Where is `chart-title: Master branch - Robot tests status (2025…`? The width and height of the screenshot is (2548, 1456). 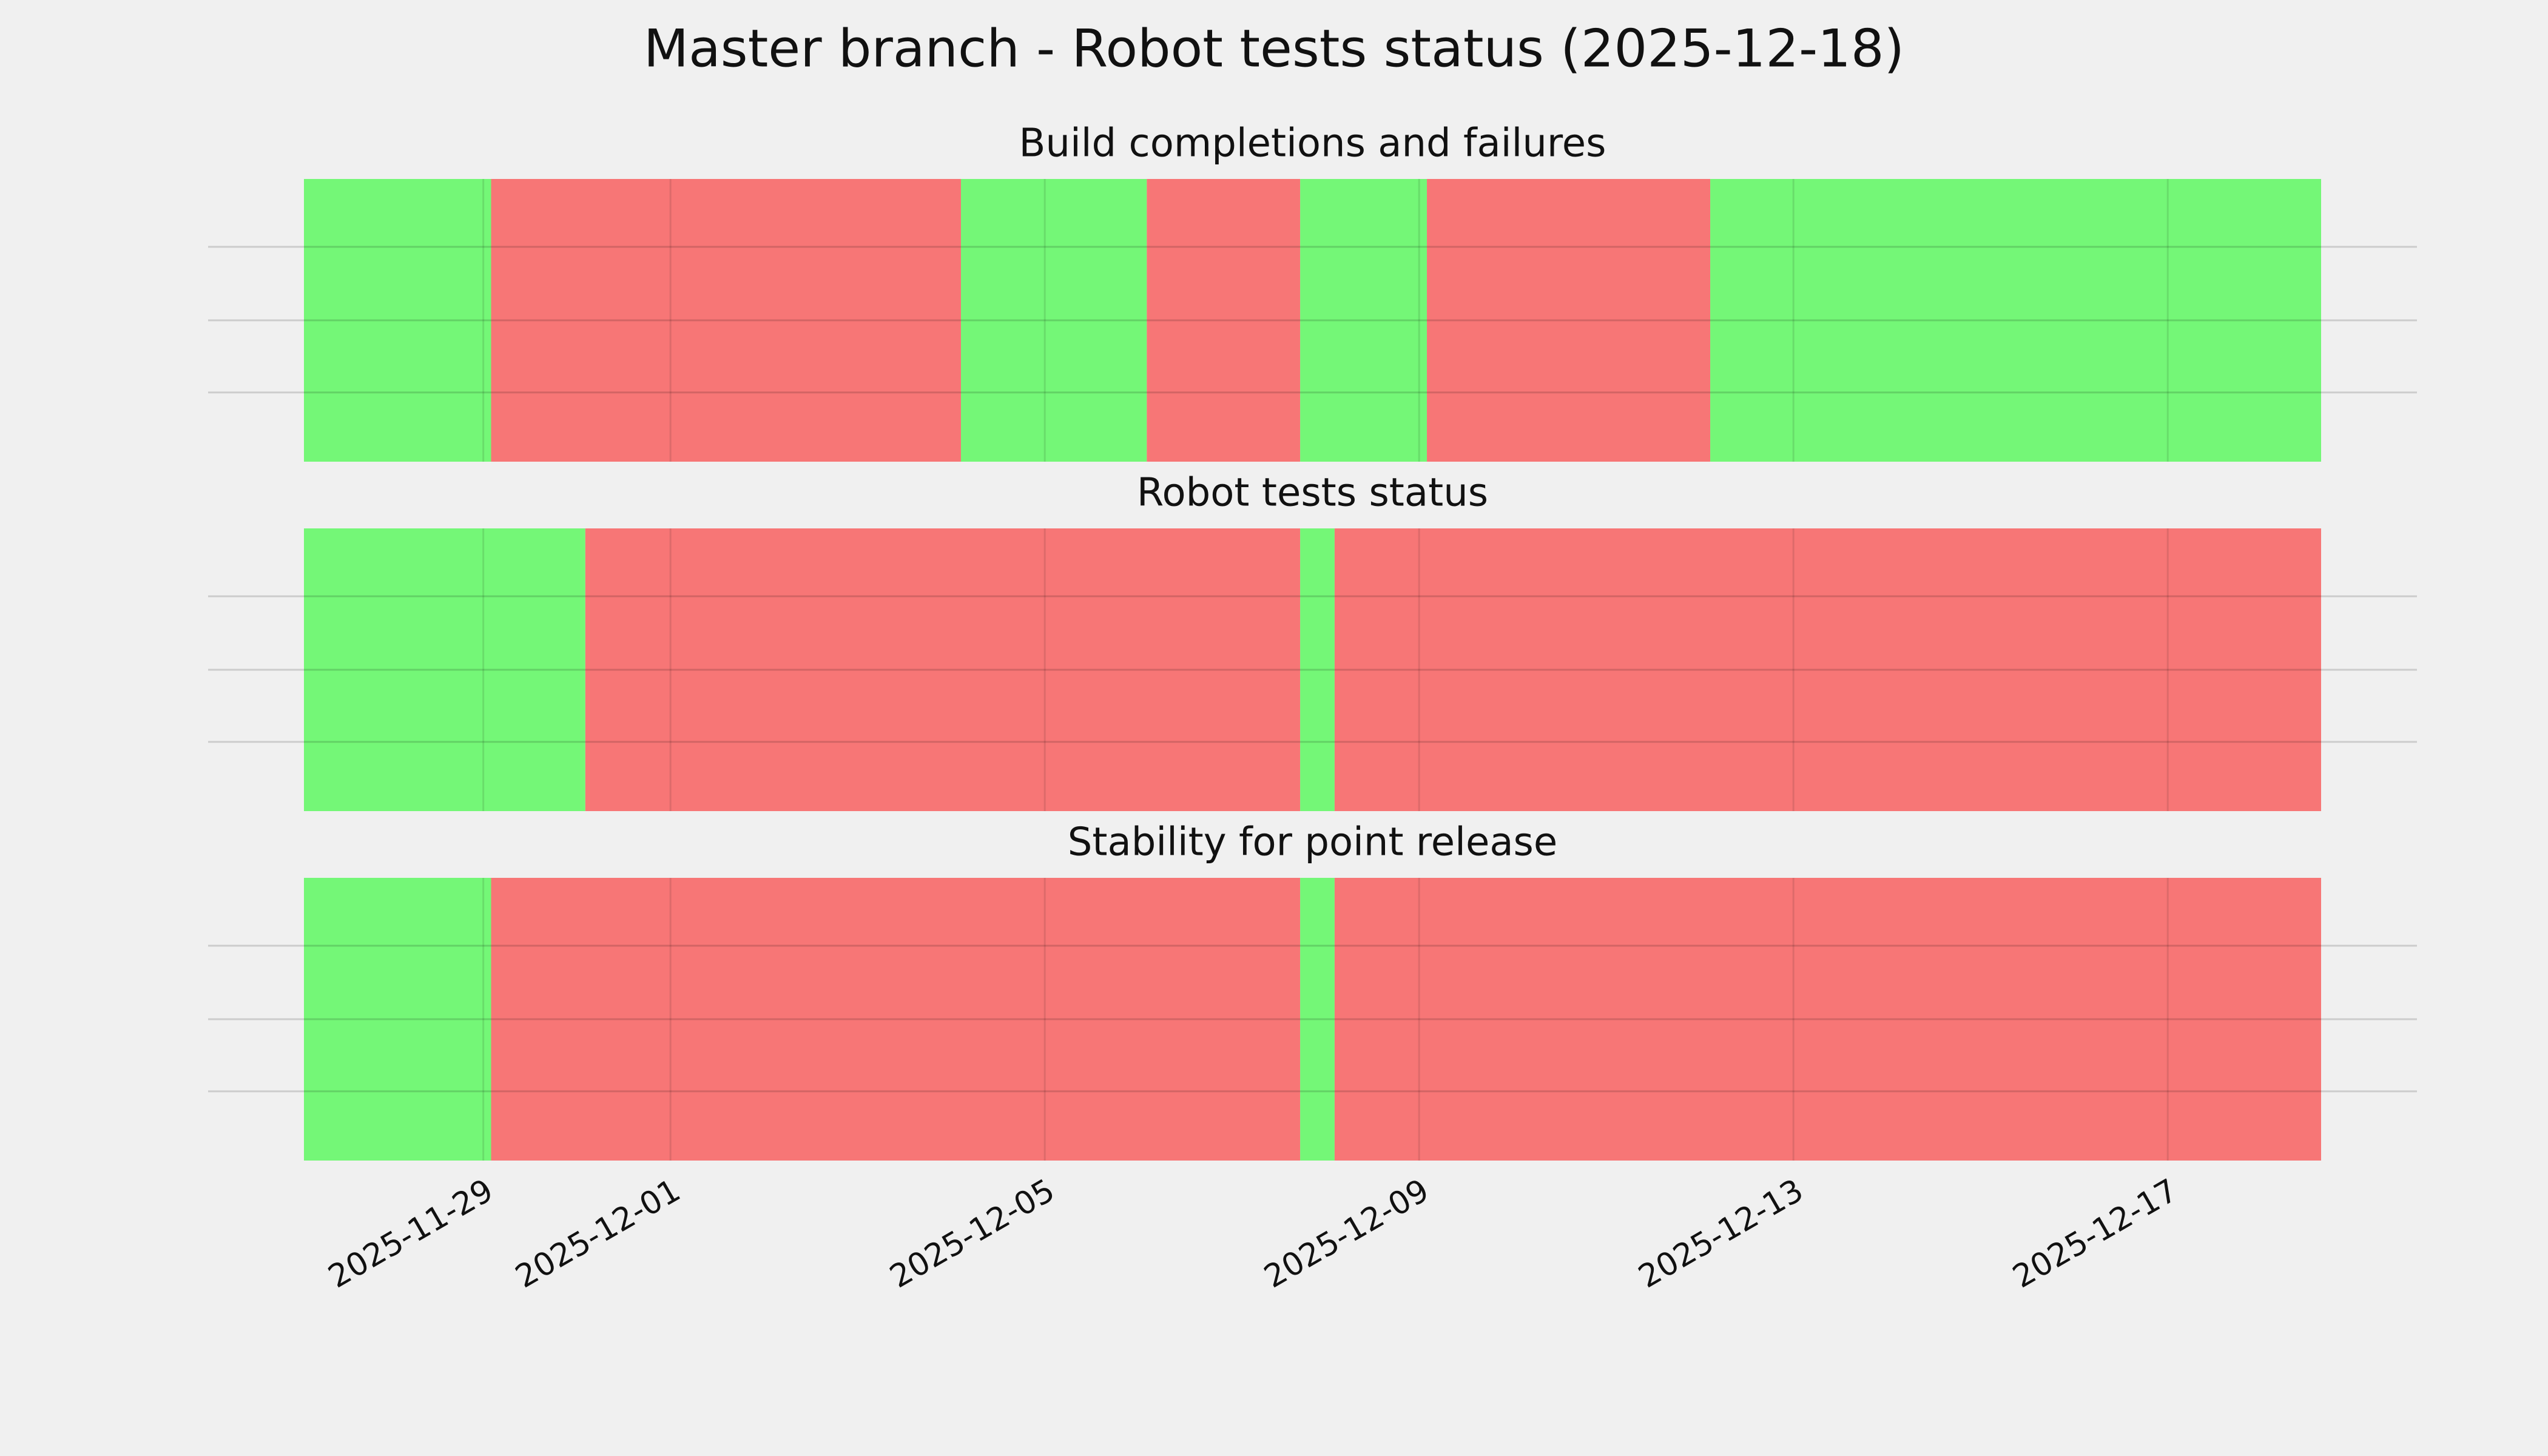 chart-title: Master branch - Robot tests status (2025… is located at coordinates (1274, 48).